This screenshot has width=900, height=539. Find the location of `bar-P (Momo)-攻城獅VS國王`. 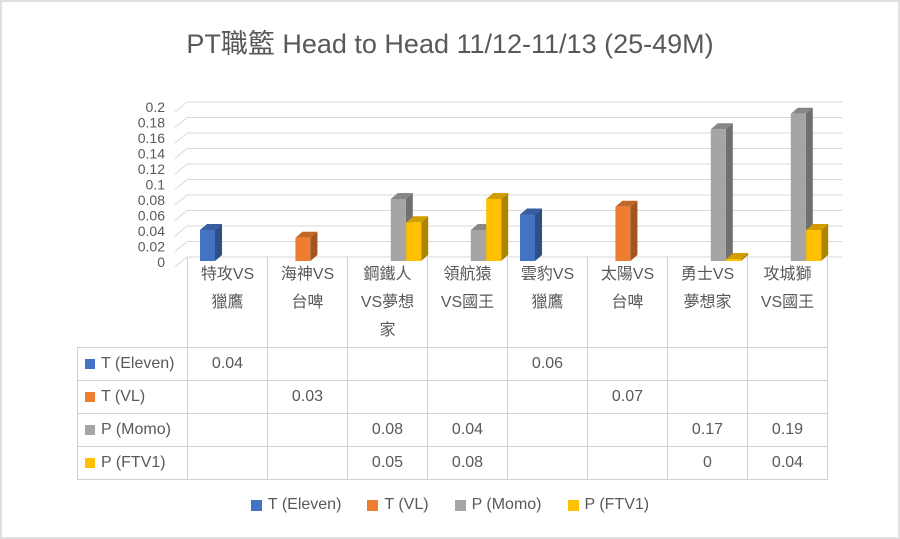

bar-P (Momo)-攻城獅VS國王 is located at coordinates (801, 184).